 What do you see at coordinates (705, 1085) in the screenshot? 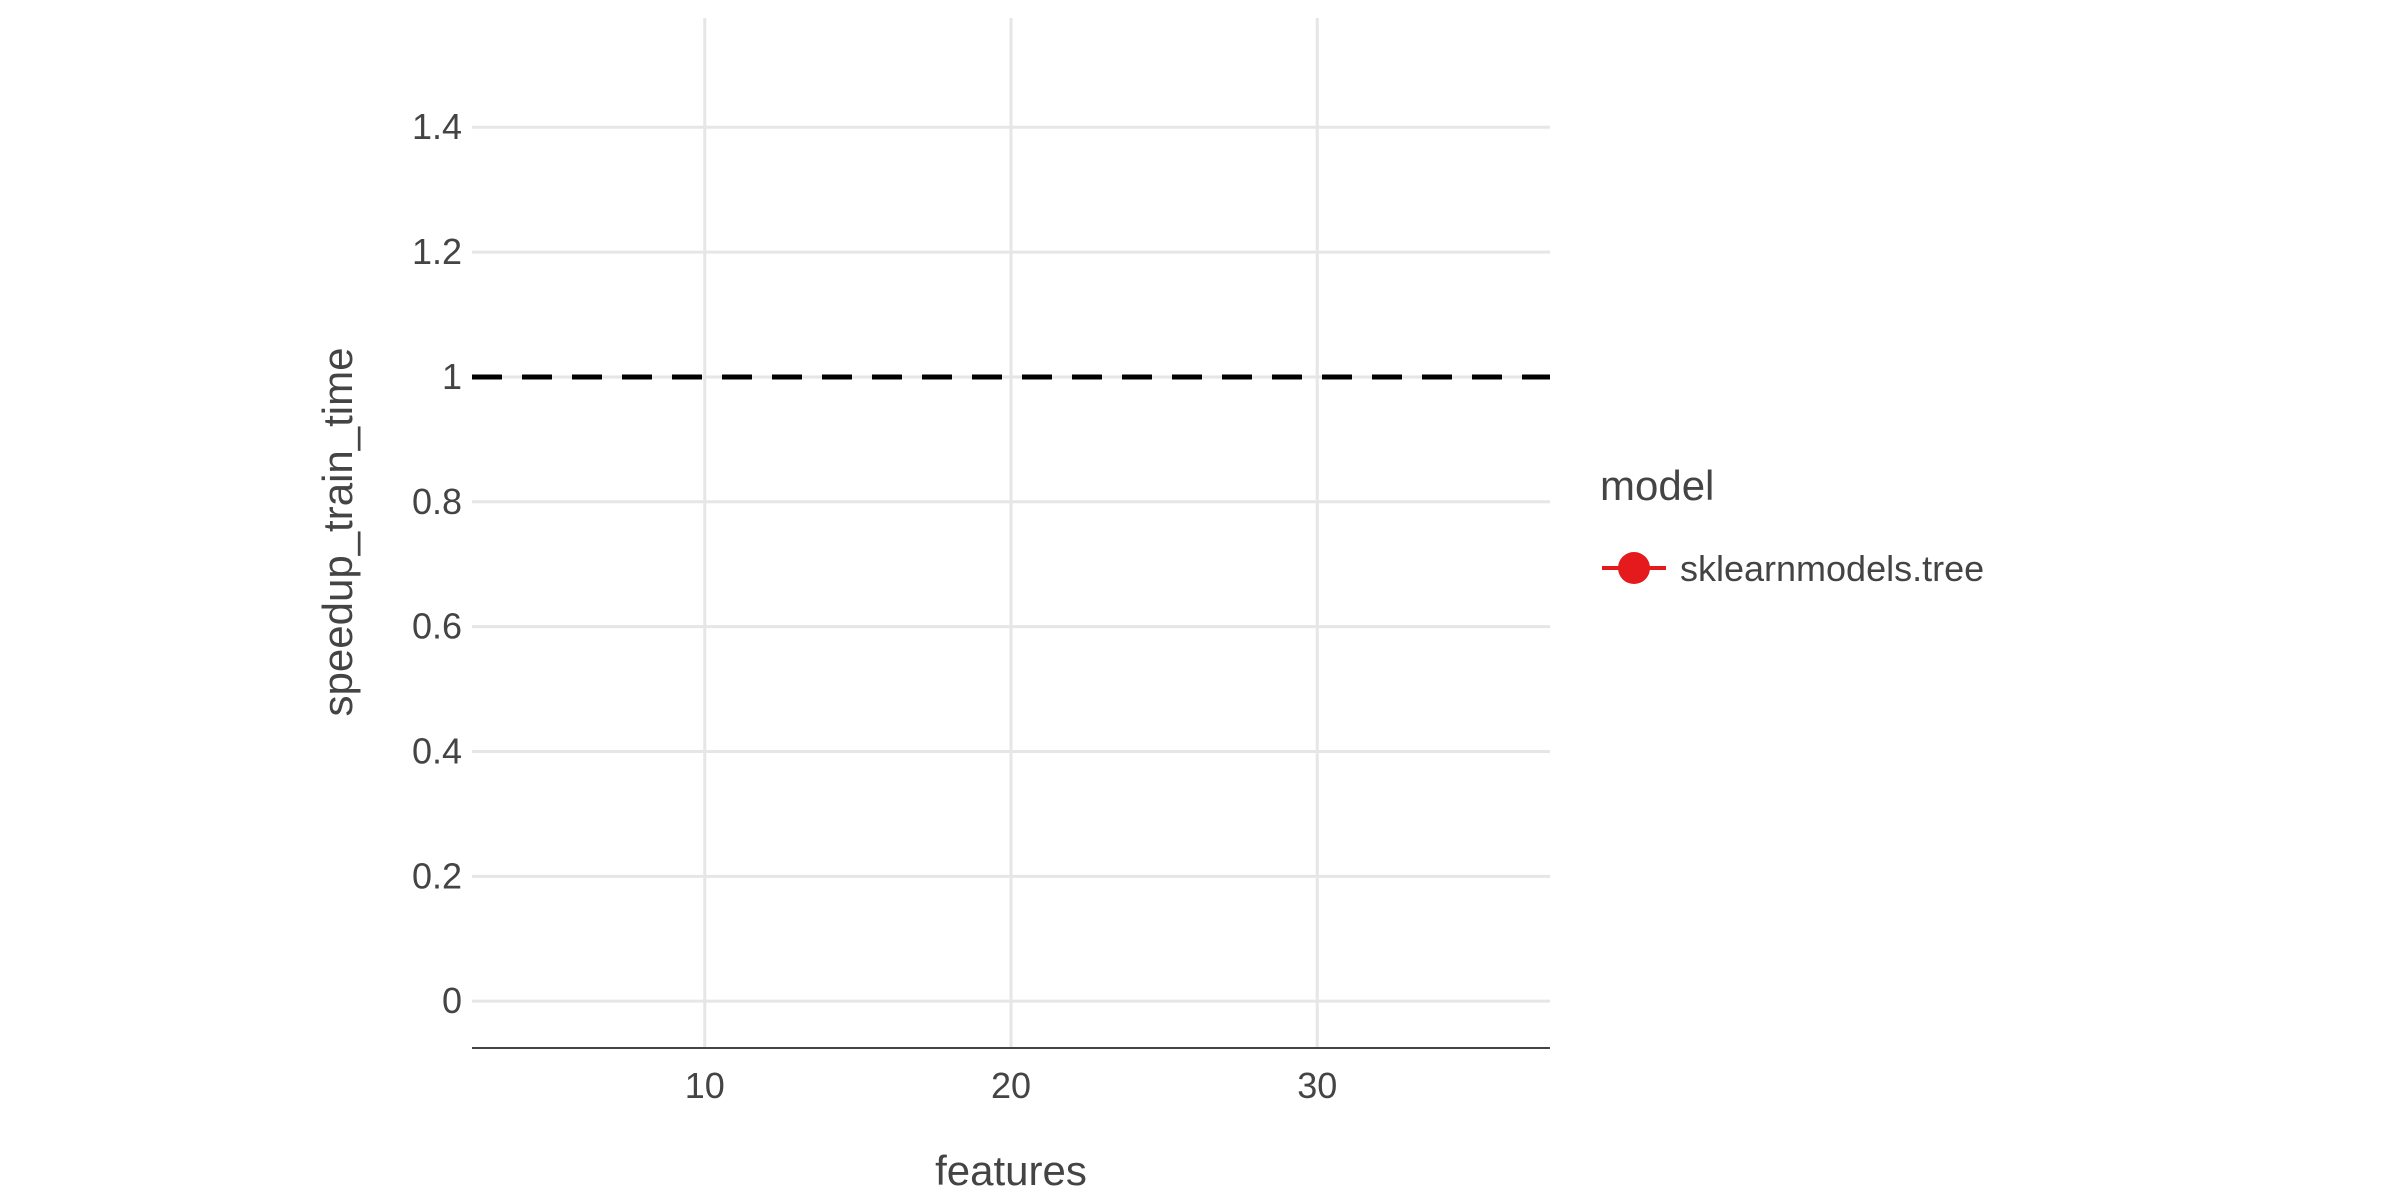
I see `x-tick-label: 10` at bounding box center [705, 1085].